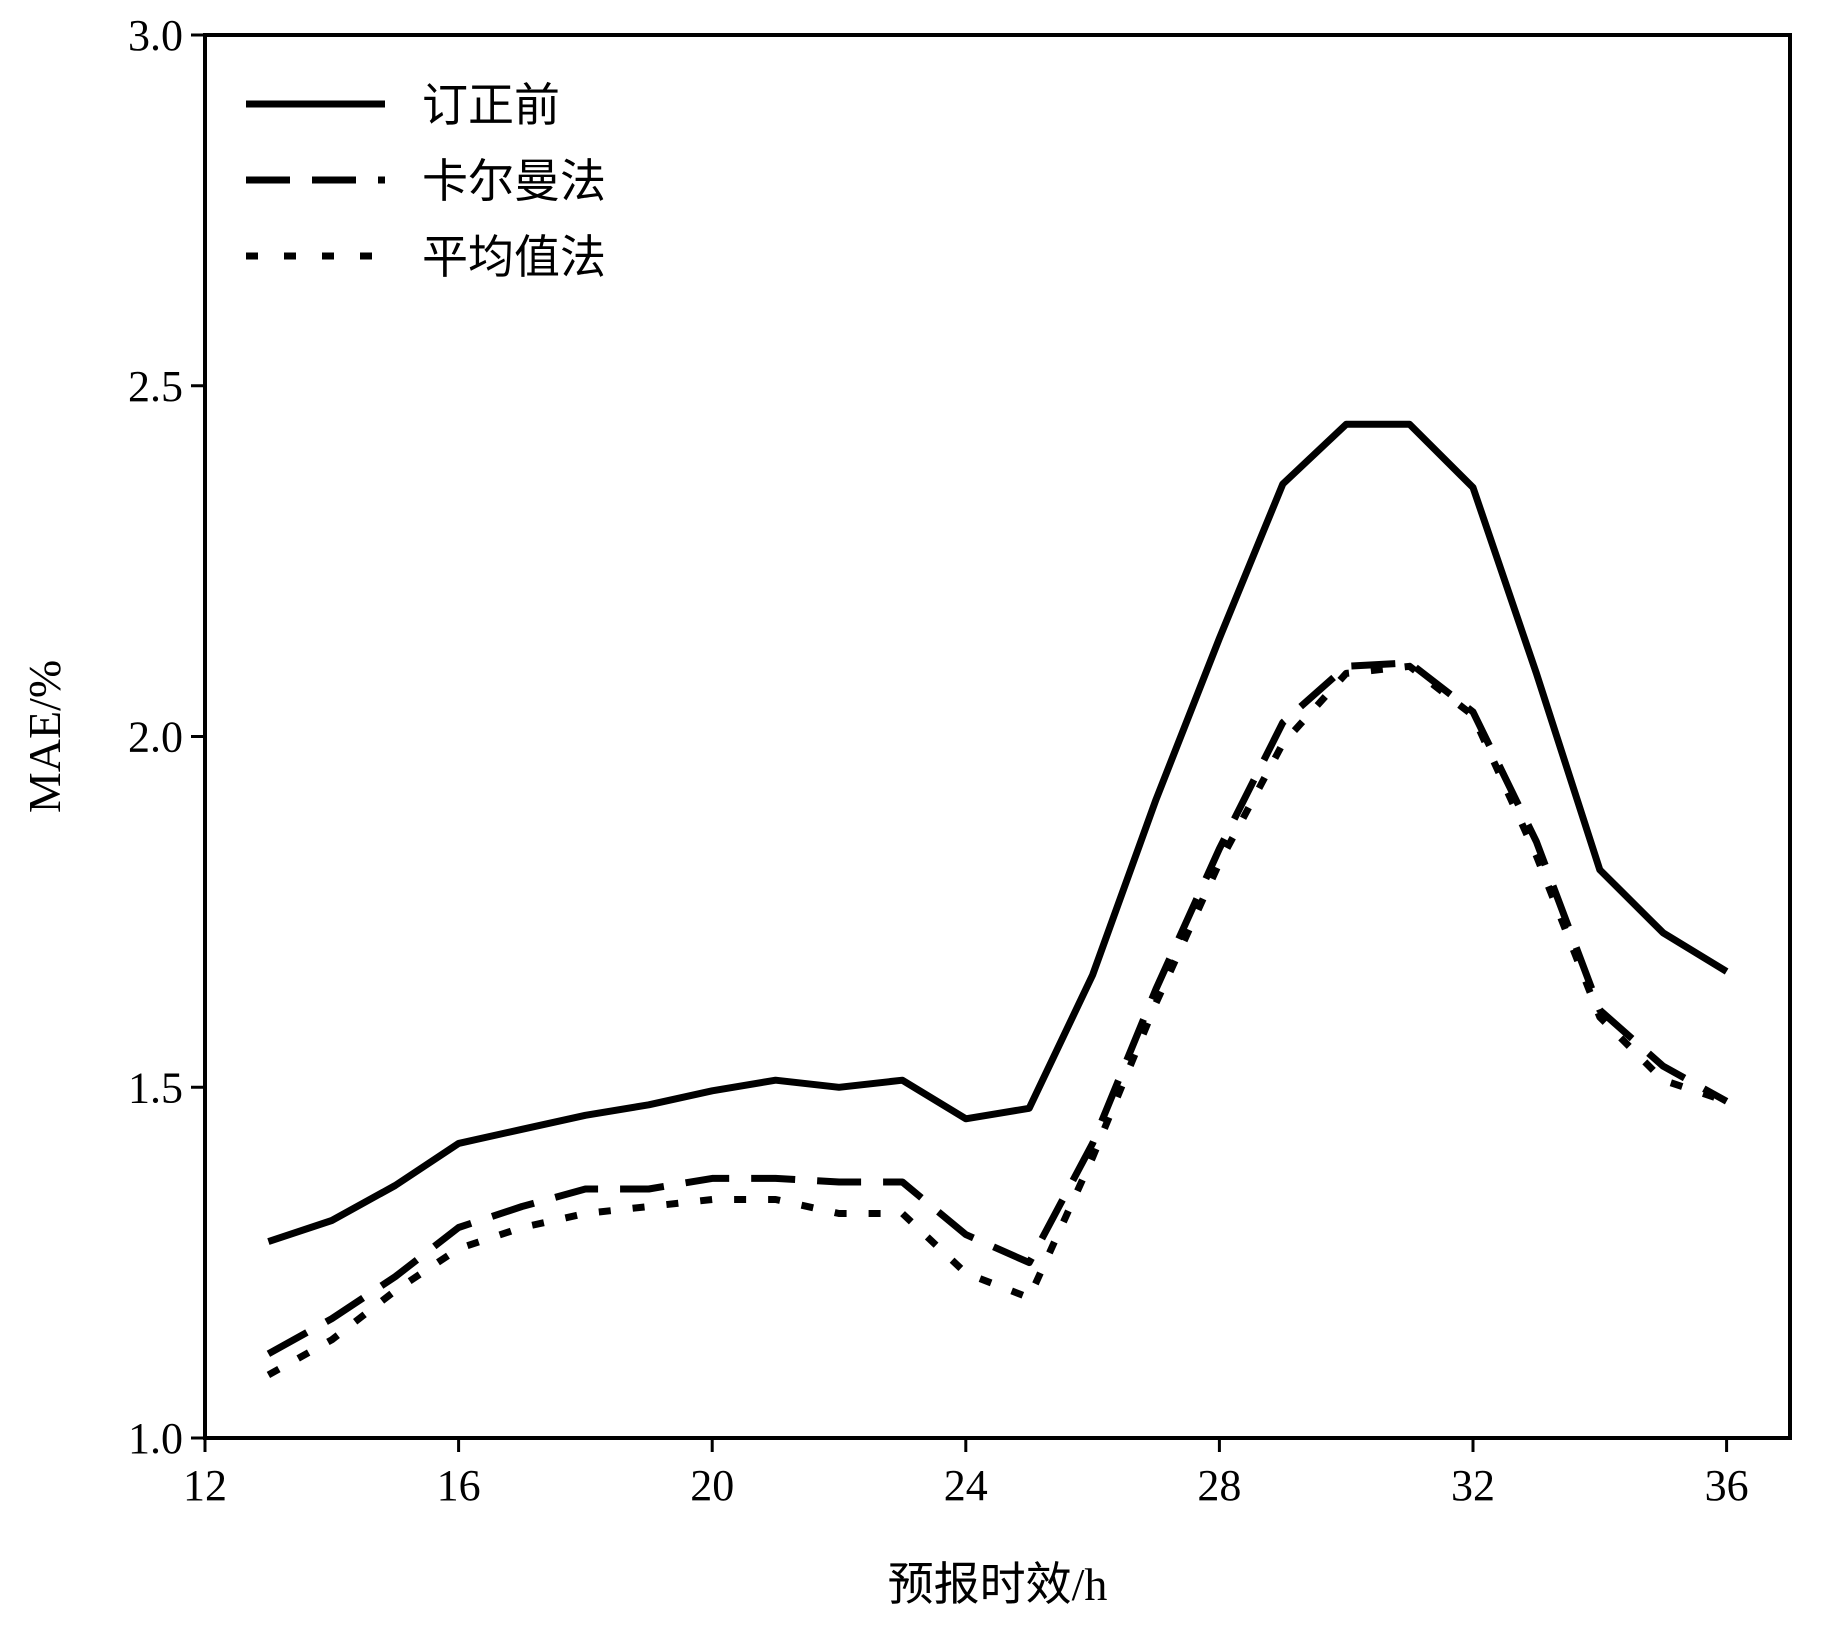 Image resolution: width=1821 pixels, height=1630 pixels. What do you see at coordinates (155, 386) in the screenshot?
I see `y-tick-label: 2.5` at bounding box center [155, 386].